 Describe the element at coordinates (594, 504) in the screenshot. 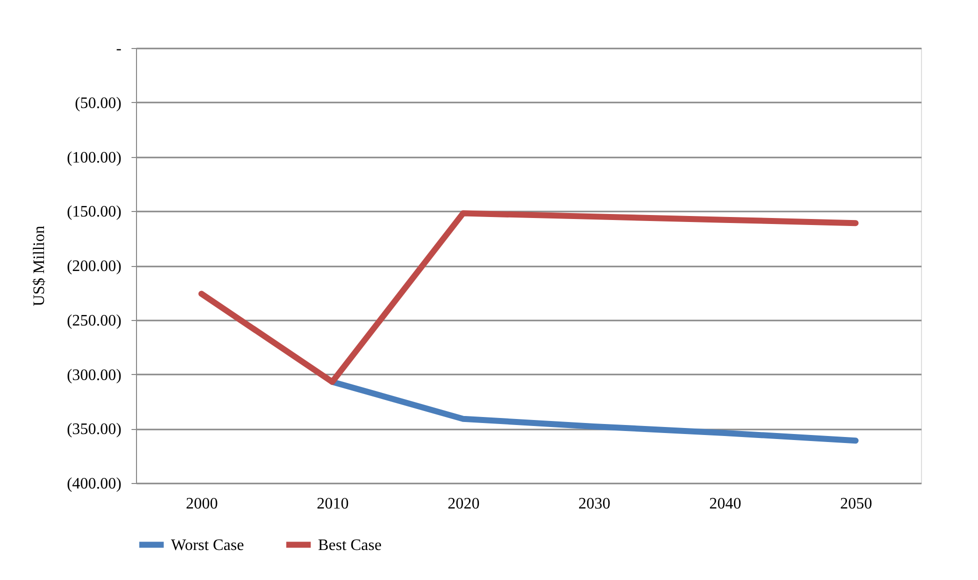

I see `x-tick-label: 2030` at that location.